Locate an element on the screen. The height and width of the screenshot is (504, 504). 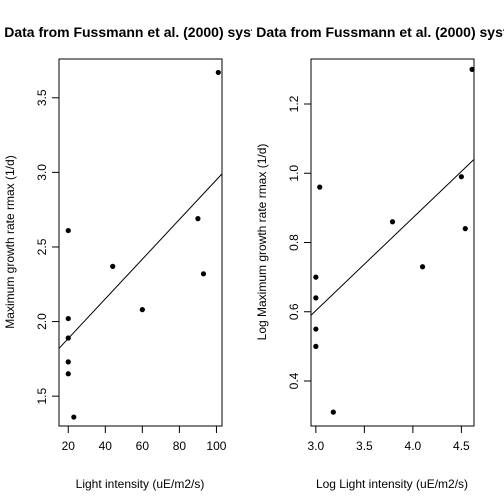
left-x-tick-label: 40 is located at coordinates (106, 446).